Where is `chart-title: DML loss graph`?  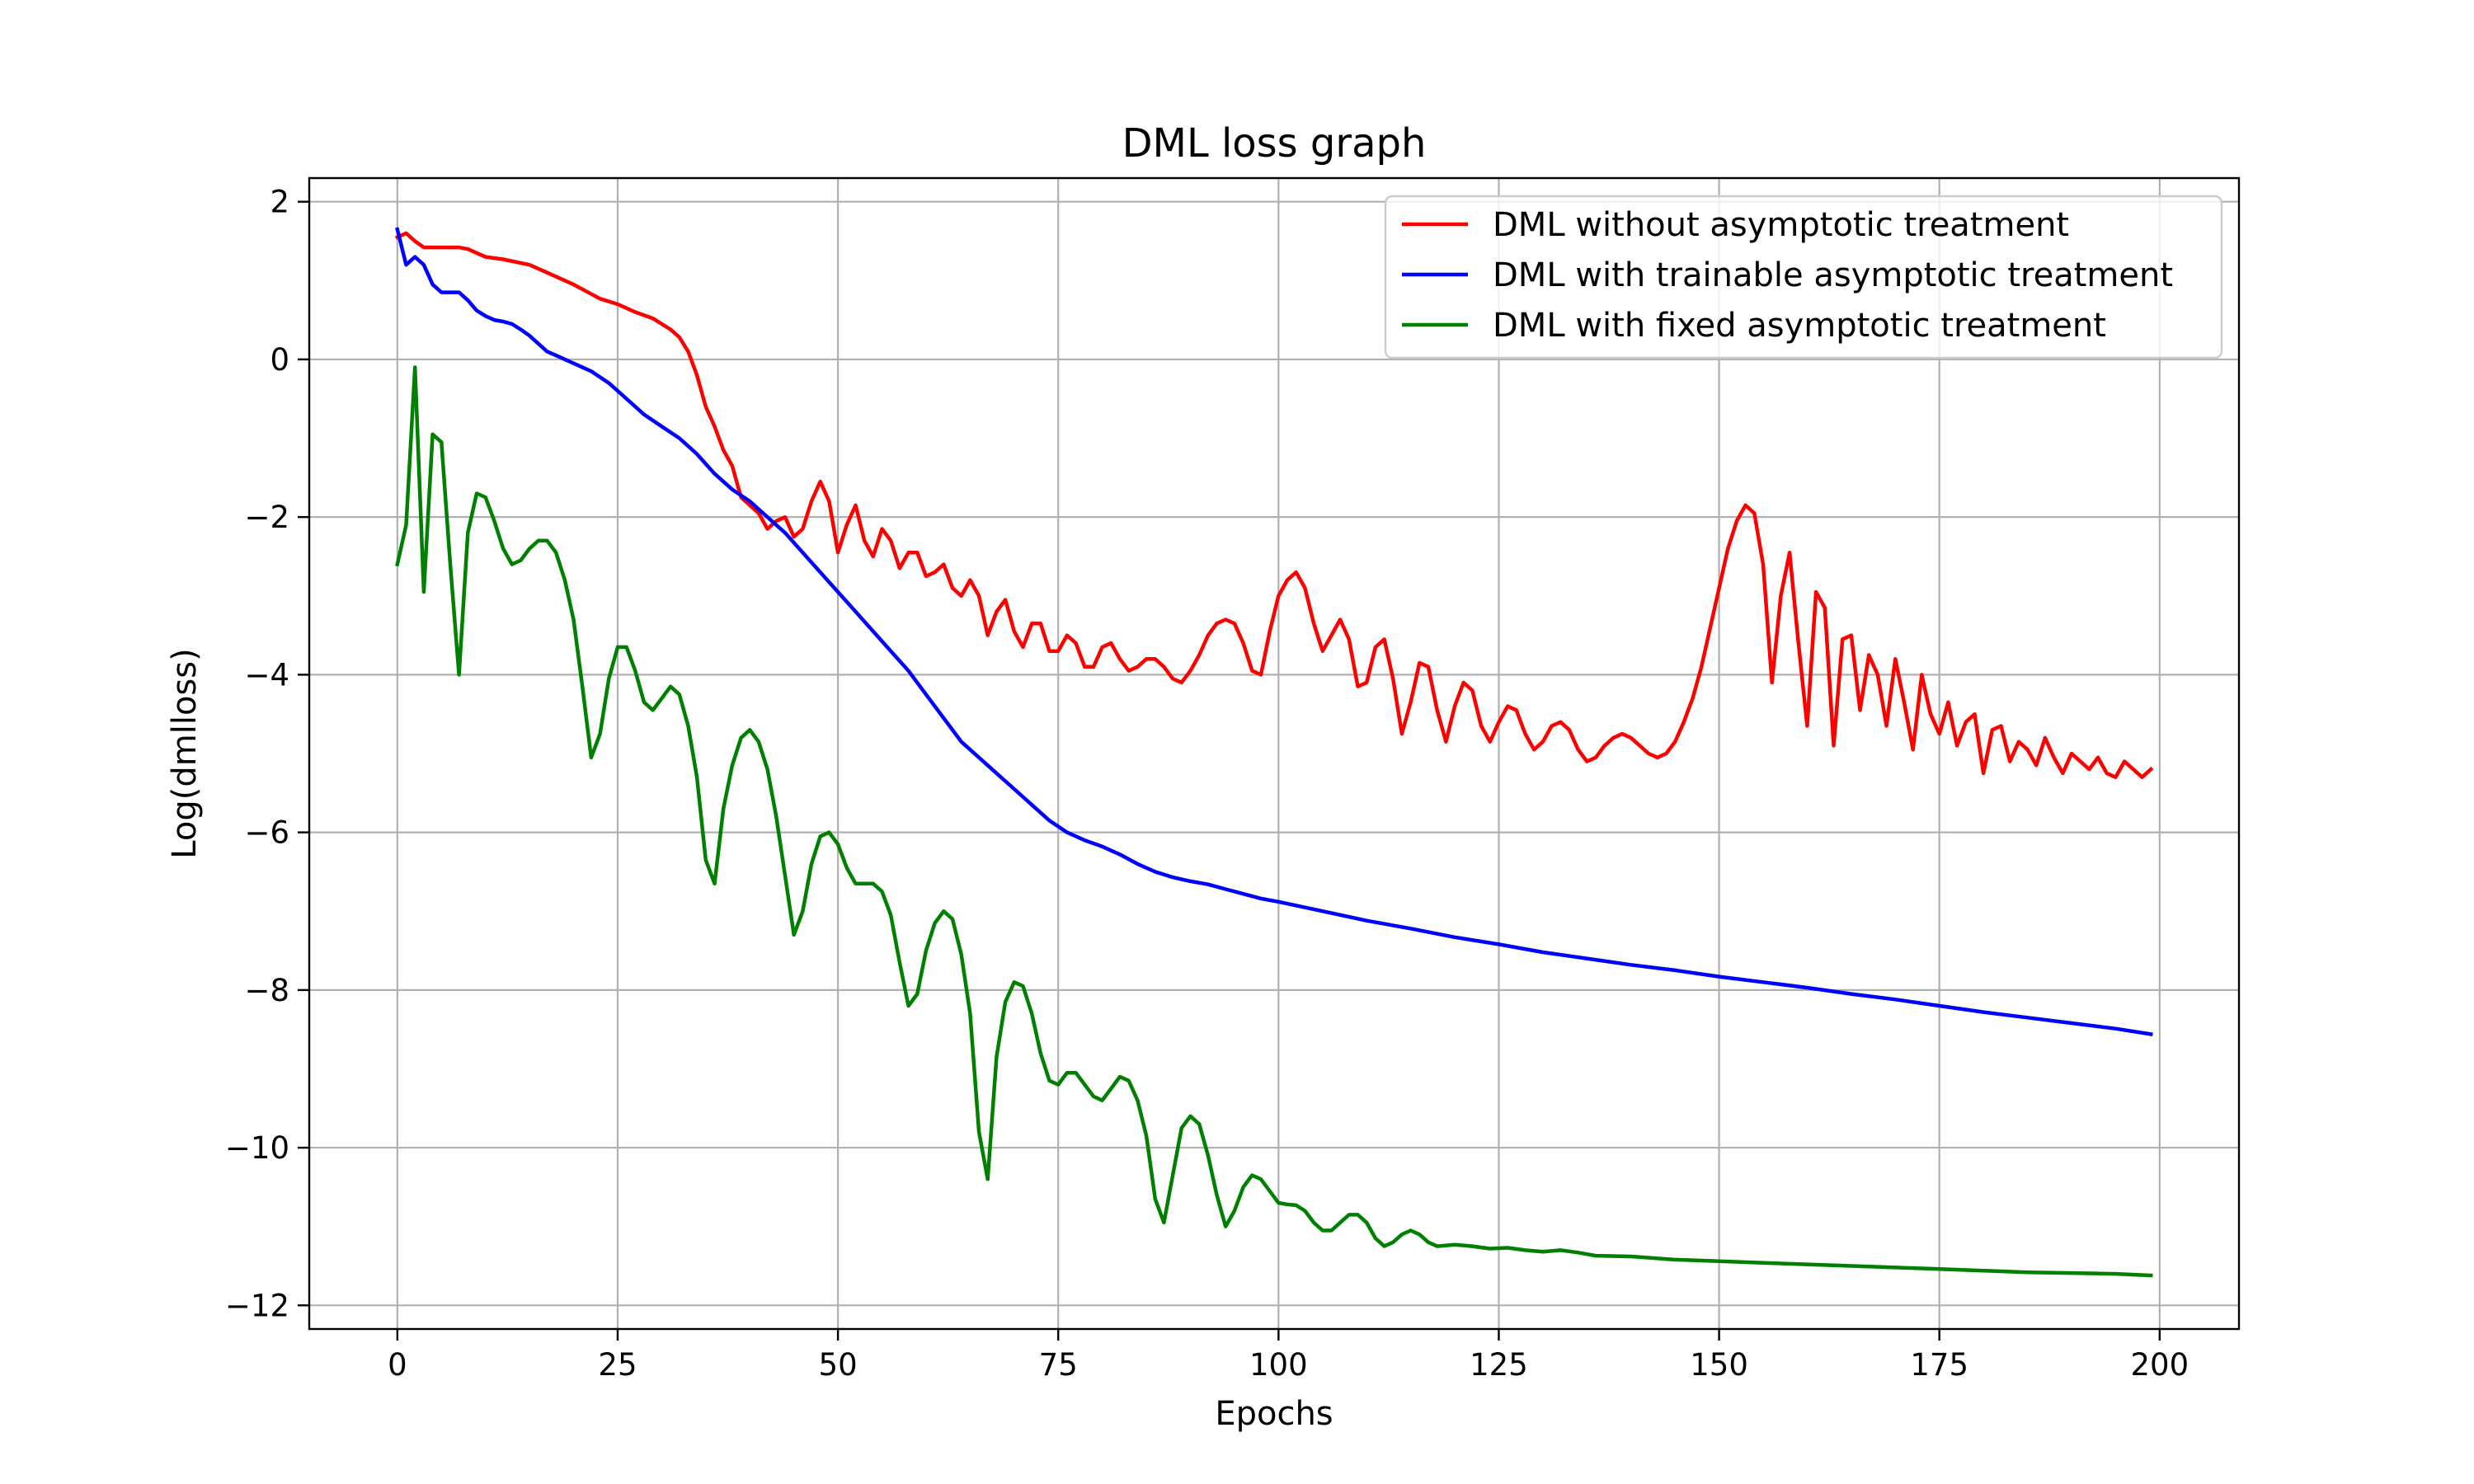 chart-title: DML loss graph is located at coordinates (1274, 143).